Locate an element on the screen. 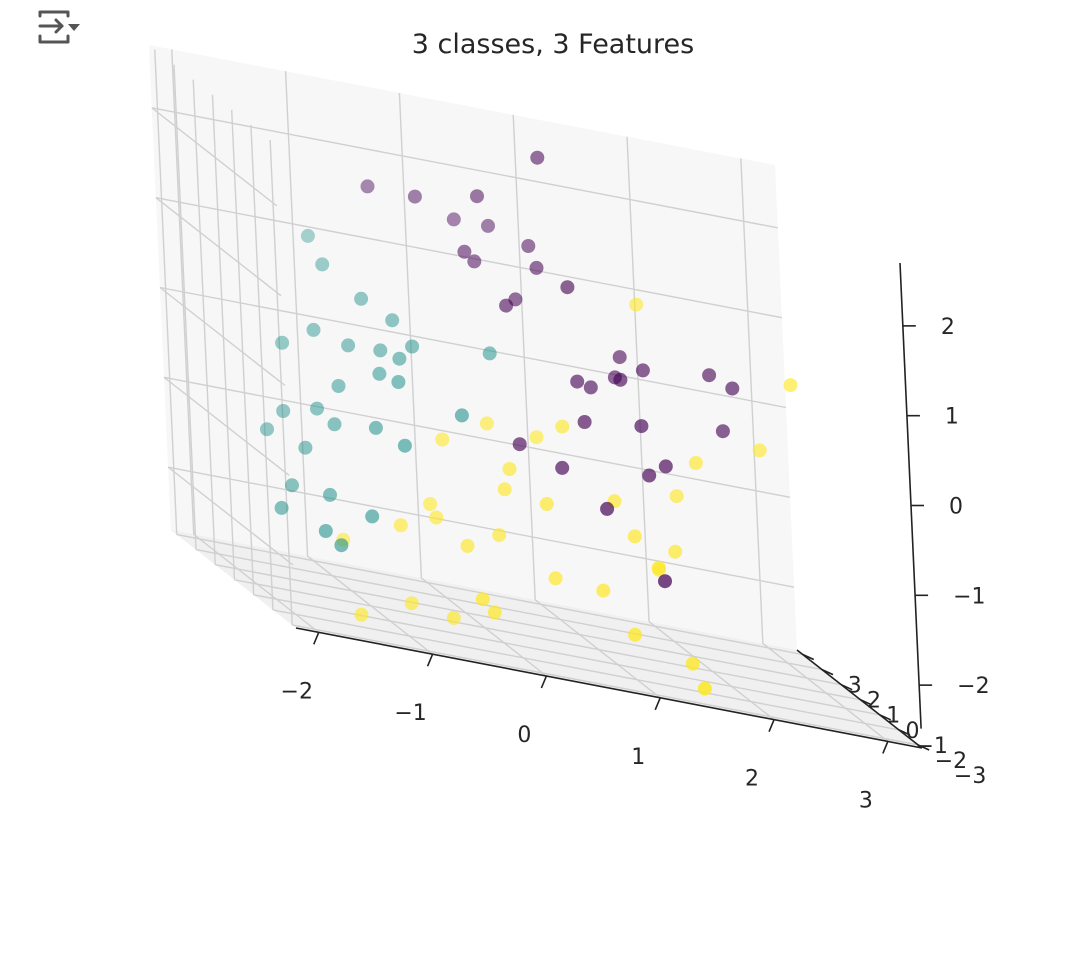  z-tick-label: 0 is located at coordinates (956, 507).